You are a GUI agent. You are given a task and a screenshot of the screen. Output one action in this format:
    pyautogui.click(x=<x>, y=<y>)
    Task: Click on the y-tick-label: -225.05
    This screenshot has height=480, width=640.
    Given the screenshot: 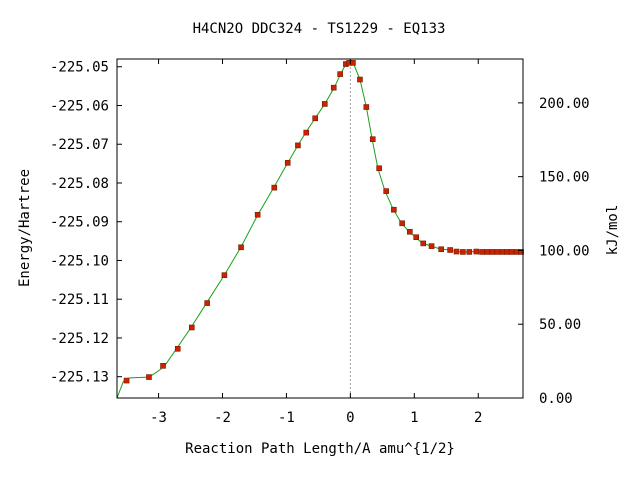 What is the action you would take?
    pyautogui.click(x=79, y=68)
    